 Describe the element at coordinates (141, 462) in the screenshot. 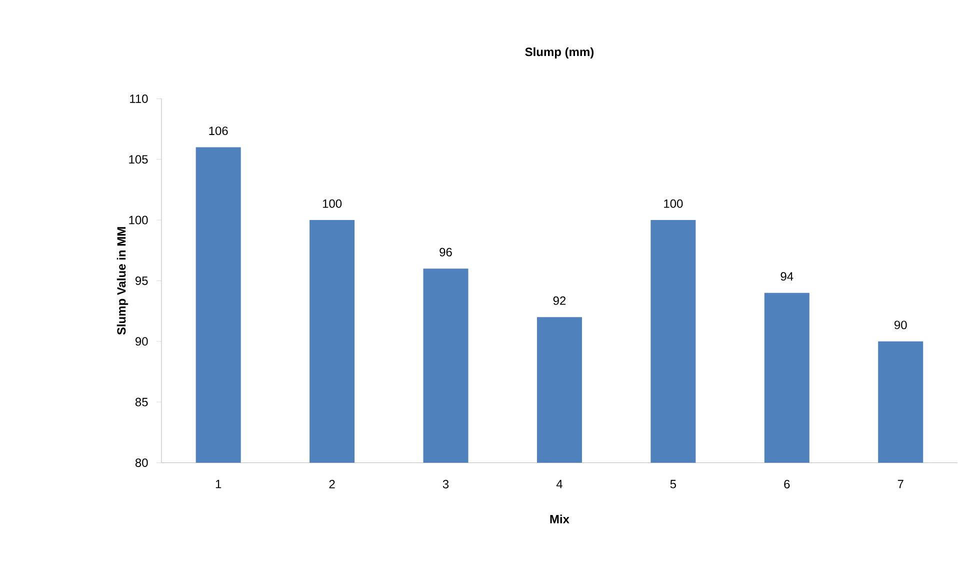

I see `y-tick-label: 80` at that location.